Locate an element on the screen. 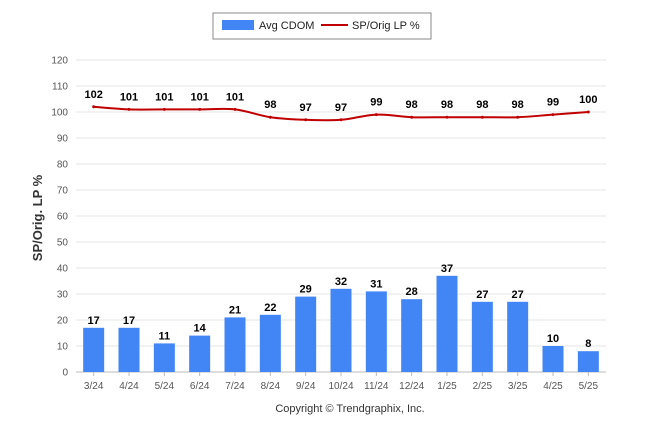  y-tick-label: 40 is located at coordinates (63, 269).